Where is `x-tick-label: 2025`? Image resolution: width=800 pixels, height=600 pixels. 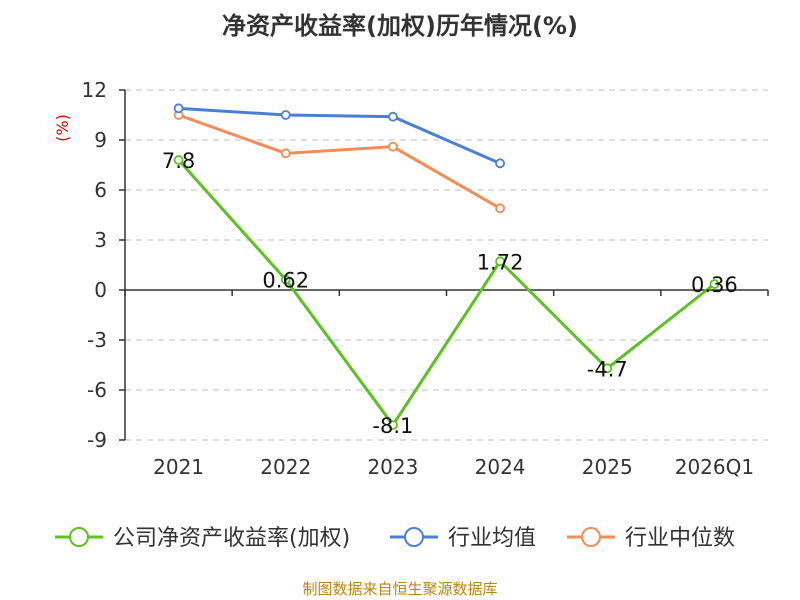
x-tick-label: 2025 is located at coordinates (607, 467).